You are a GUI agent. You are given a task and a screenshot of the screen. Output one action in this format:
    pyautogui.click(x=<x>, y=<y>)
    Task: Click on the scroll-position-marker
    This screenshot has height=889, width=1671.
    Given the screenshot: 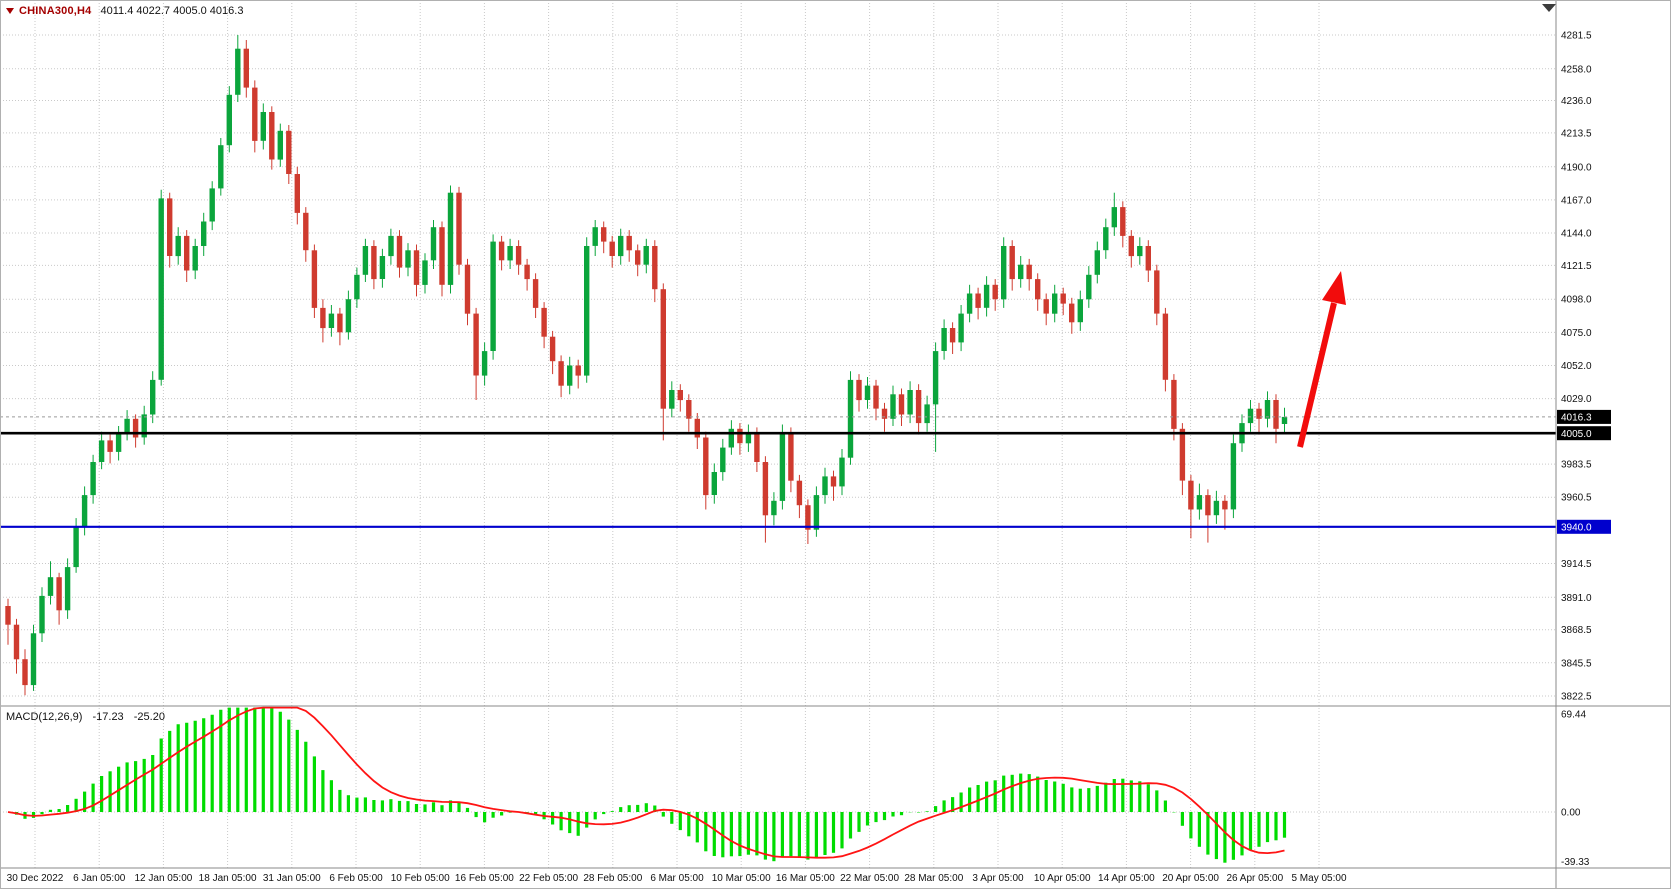 What is the action you would take?
    pyautogui.click(x=1549, y=8)
    